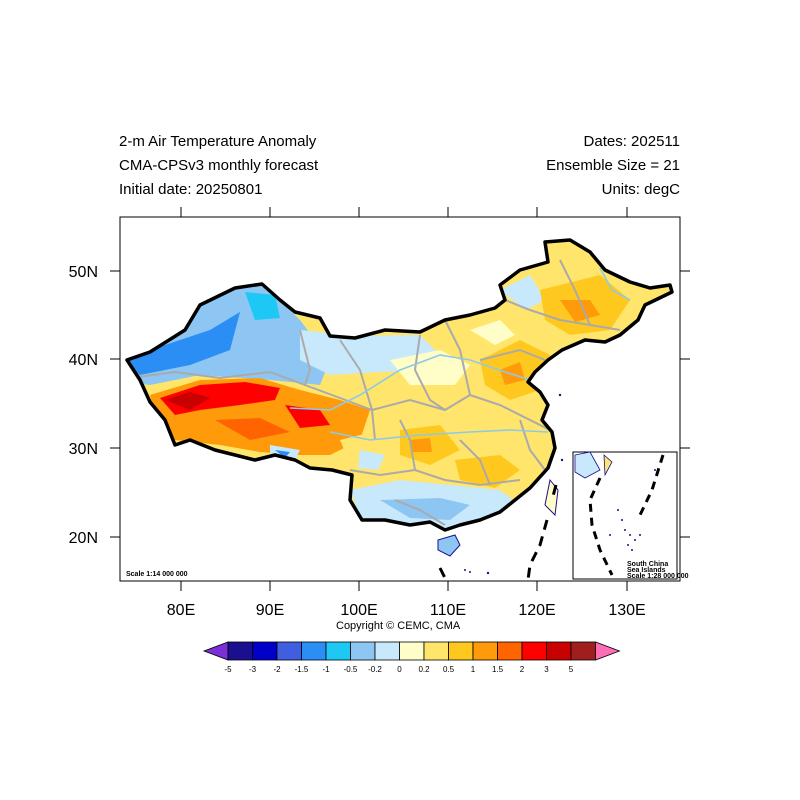  What do you see at coordinates (608, 651) in the screenshot?
I see `colorbar-arrow-high` at bounding box center [608, 651].